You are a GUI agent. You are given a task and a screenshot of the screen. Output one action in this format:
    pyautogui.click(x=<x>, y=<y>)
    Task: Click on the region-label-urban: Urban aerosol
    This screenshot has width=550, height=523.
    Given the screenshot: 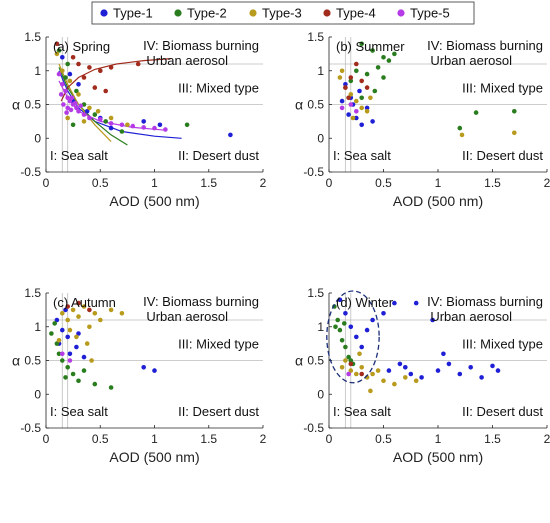 What is the action you would take?
    pyautogui.click(x=187, y=60)
    